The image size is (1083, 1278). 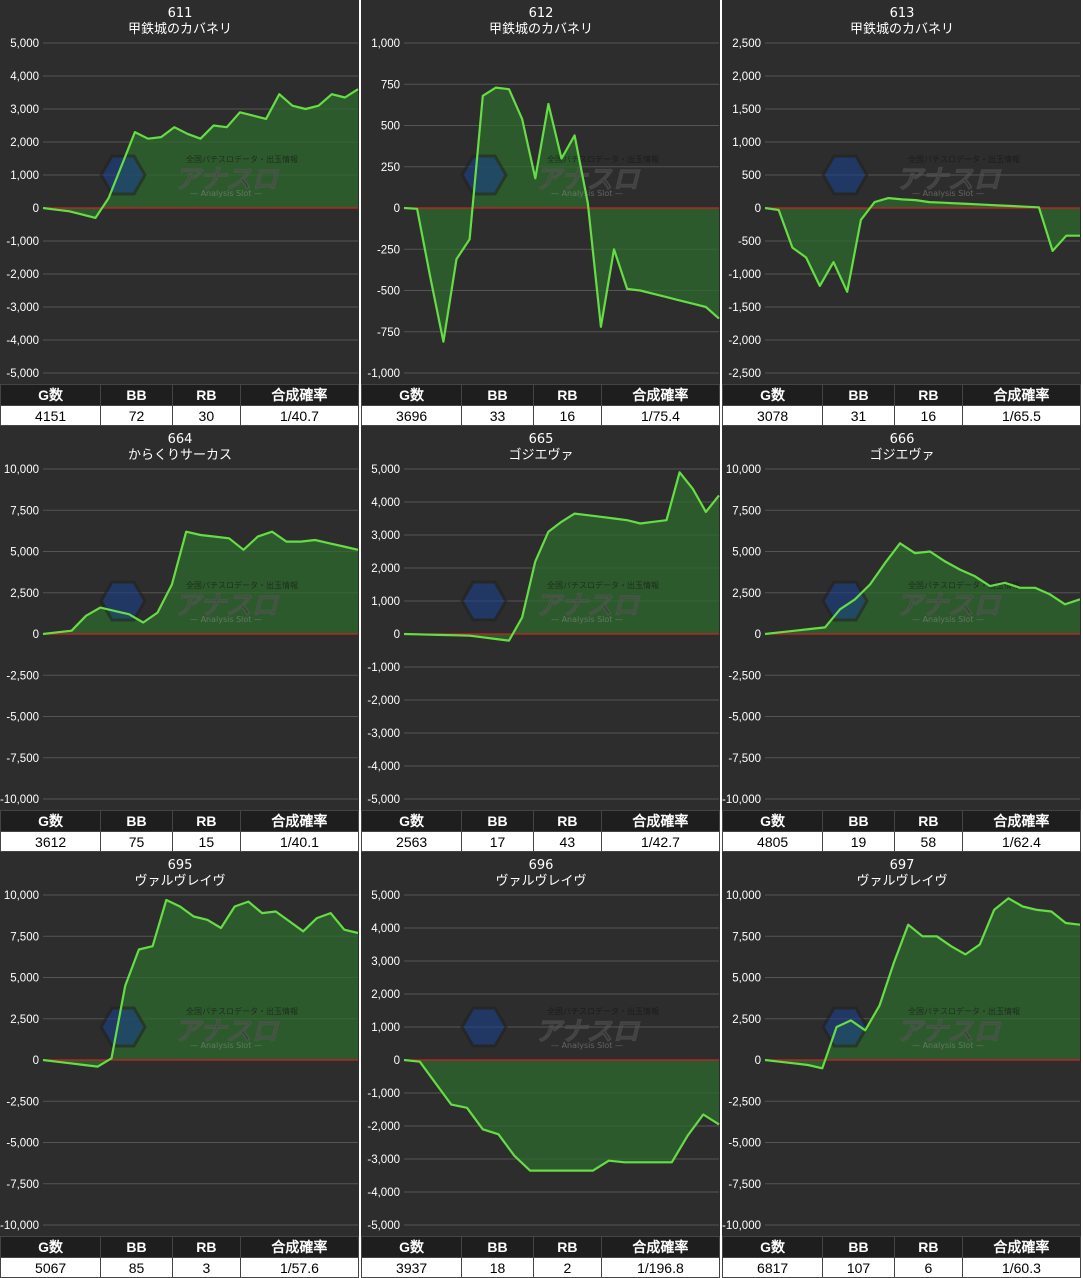 What do you see at coordinates (19, 800) in the screenshot?
I see `y-tick-label: -10,000` at bounding box center [19, 800].